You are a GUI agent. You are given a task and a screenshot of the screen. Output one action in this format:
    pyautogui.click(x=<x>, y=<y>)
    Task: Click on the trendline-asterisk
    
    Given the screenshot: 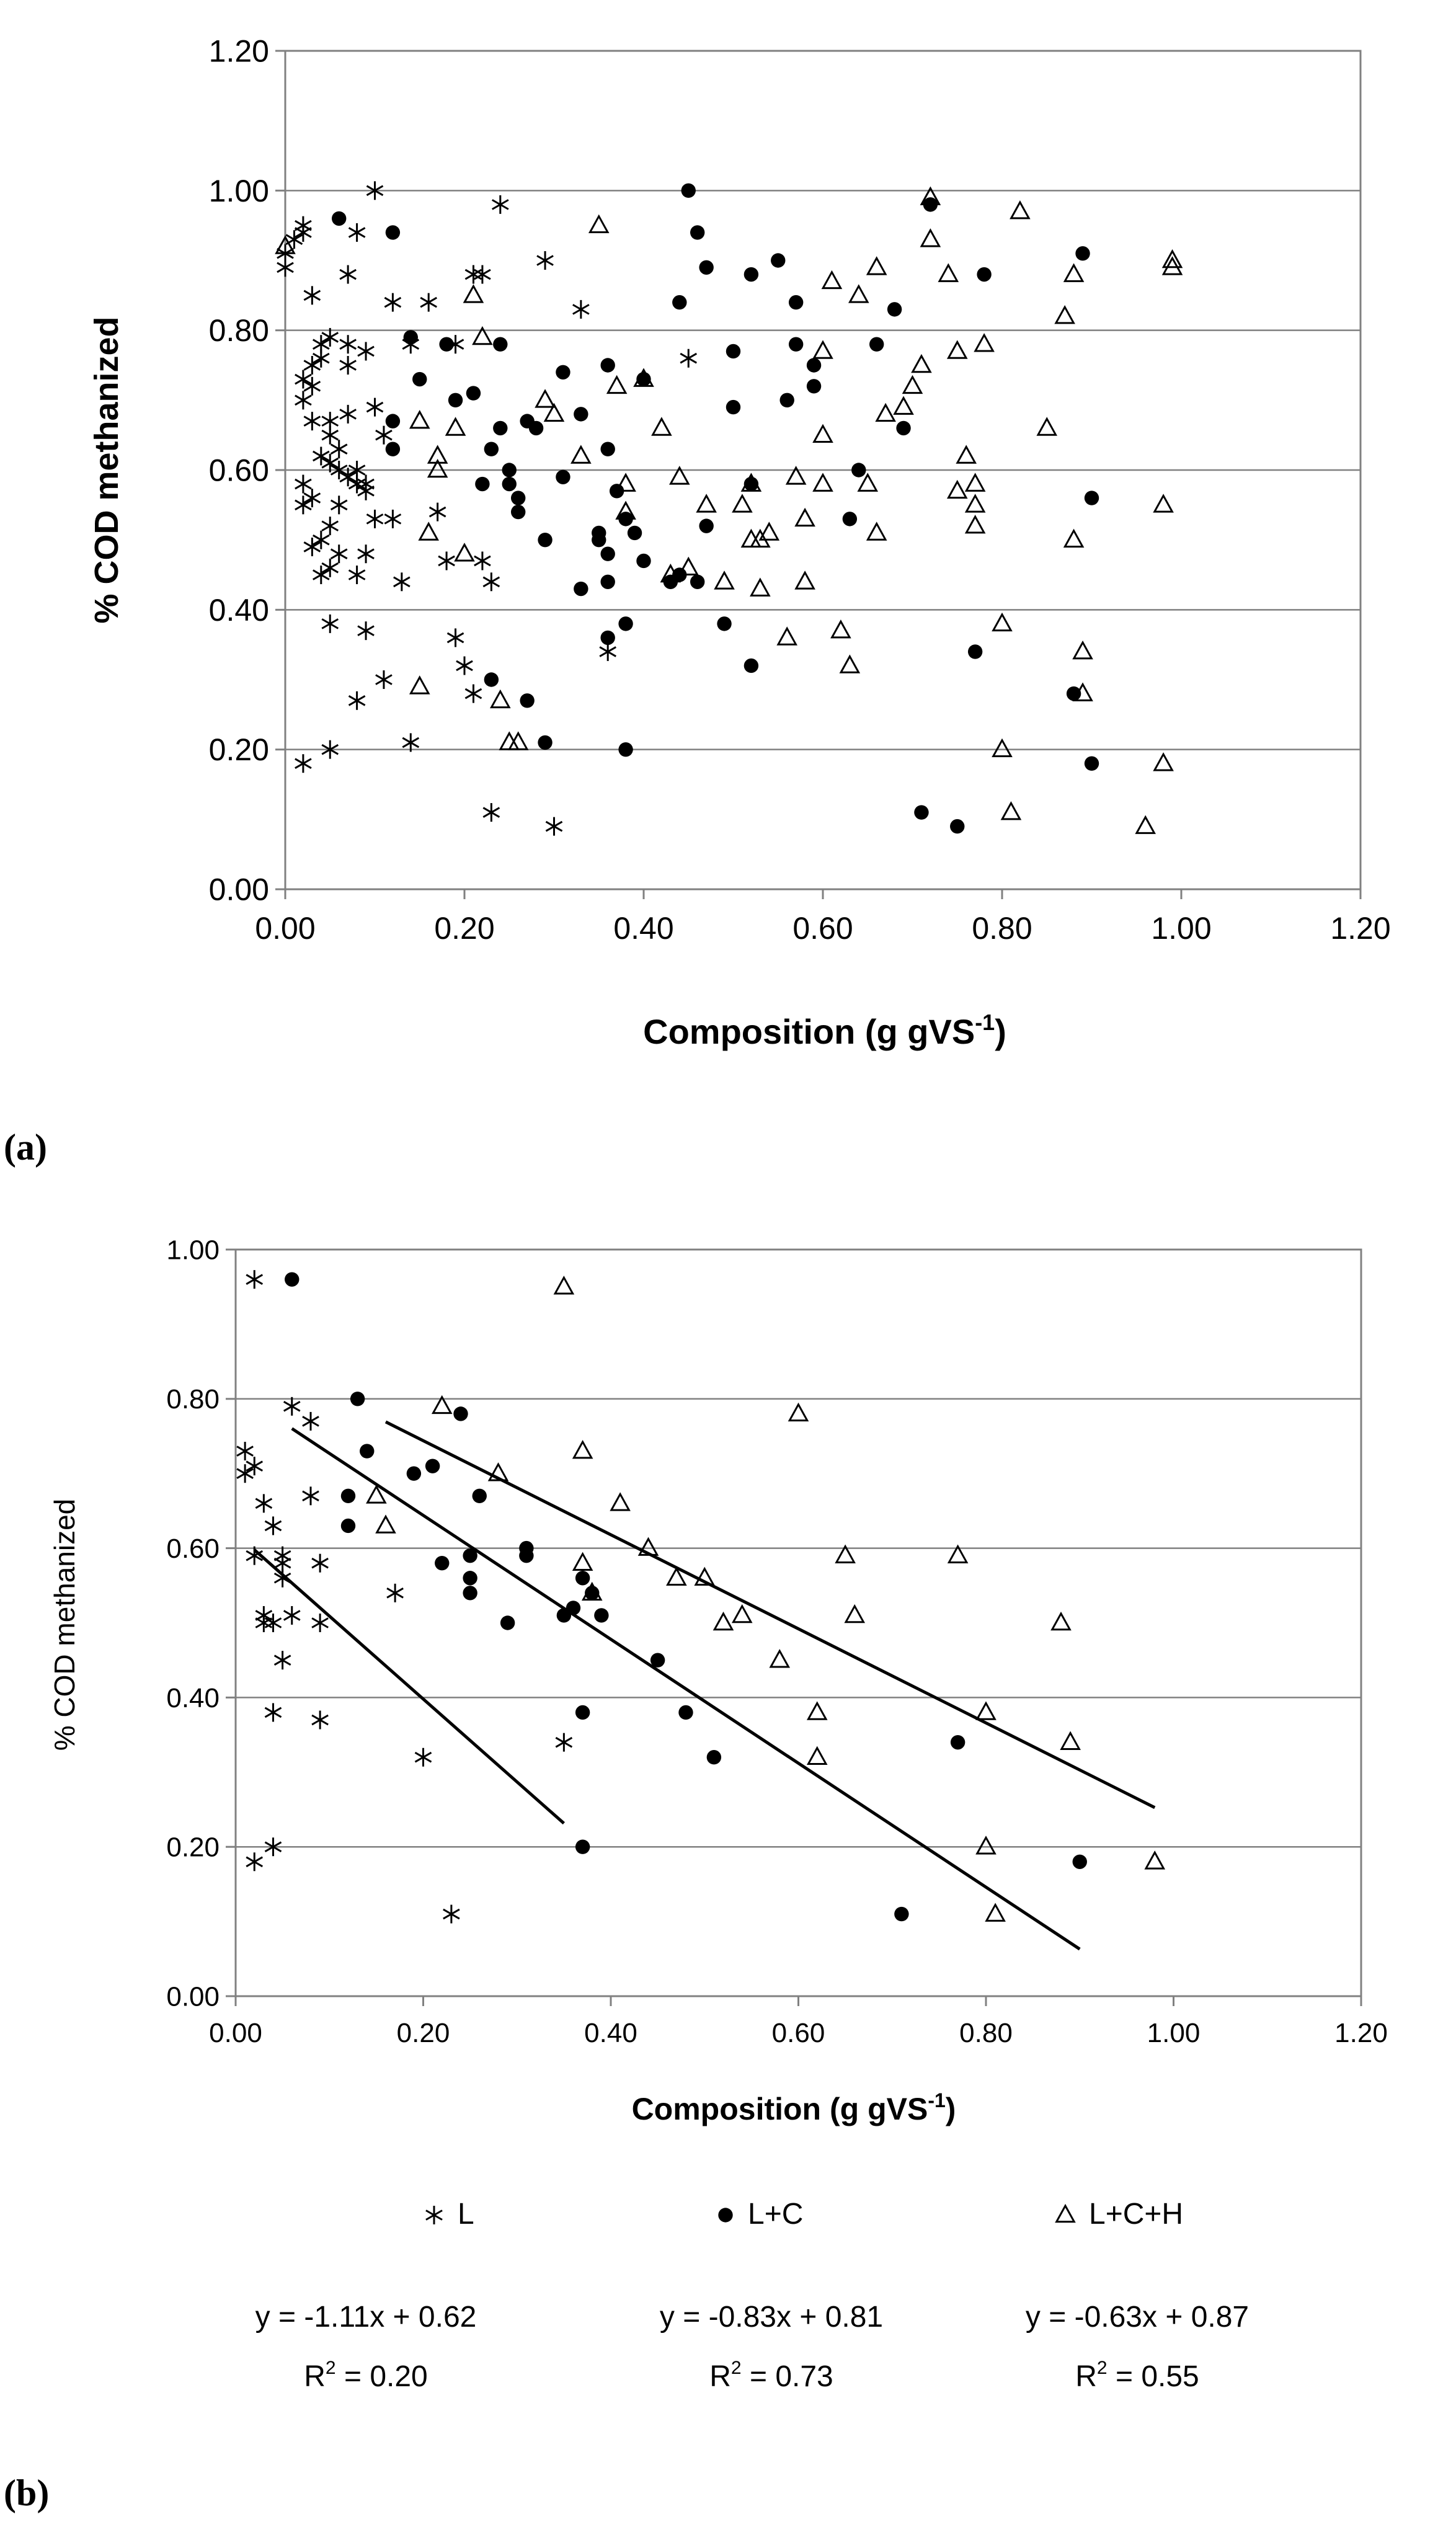 What is the action you would take?
    pyautogui.click(x=409, y=1686)
    